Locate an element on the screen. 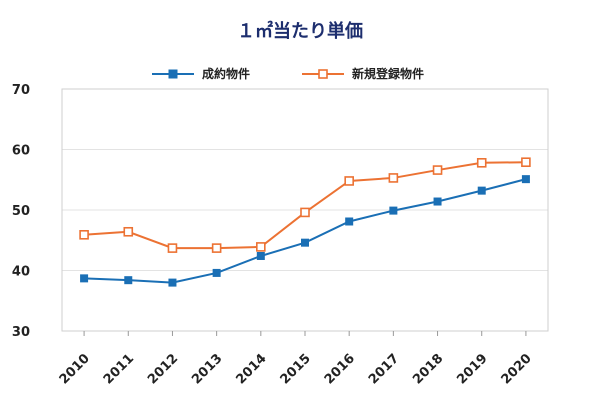 The width and height of the screenshot is (600, 400). data-point-2-2011 is located at coordinates (128, 231).